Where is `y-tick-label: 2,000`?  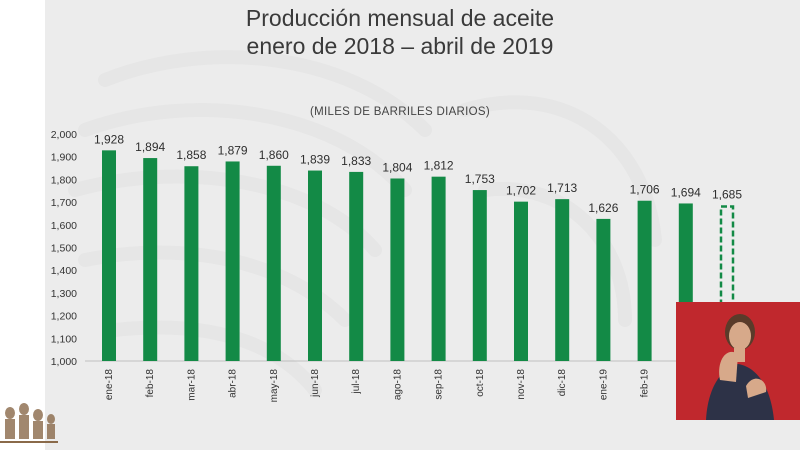
y-tick-label: 2,000 is located at coordinates (64, 135).